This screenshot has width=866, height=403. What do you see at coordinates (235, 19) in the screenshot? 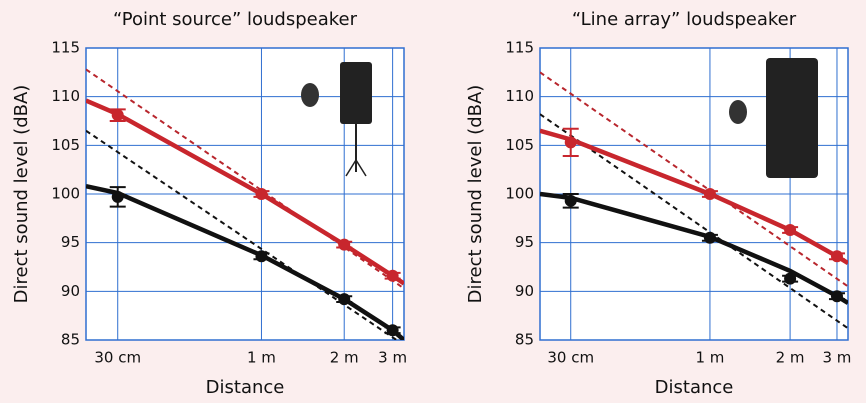
I see `chart-title: “Point source” loudspeaker` at bounding box center [235, 19].